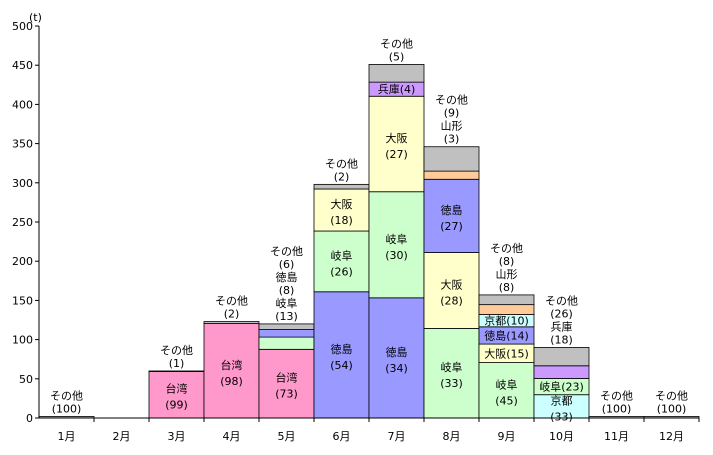  What do you see at coordinates (341, 271) in the screenshot?
I see `segment-percent-label: (26)` at bounding box center [341, 271].